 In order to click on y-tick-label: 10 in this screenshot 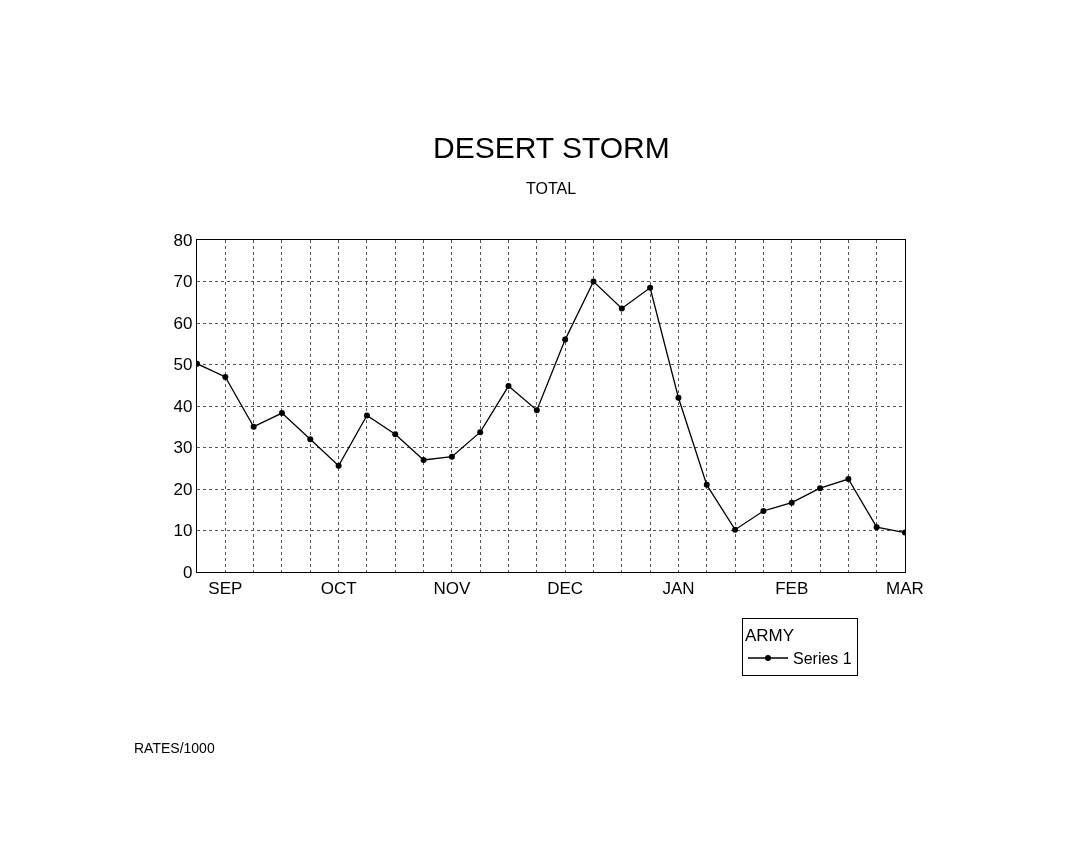, I will do `click(183, 531)`.